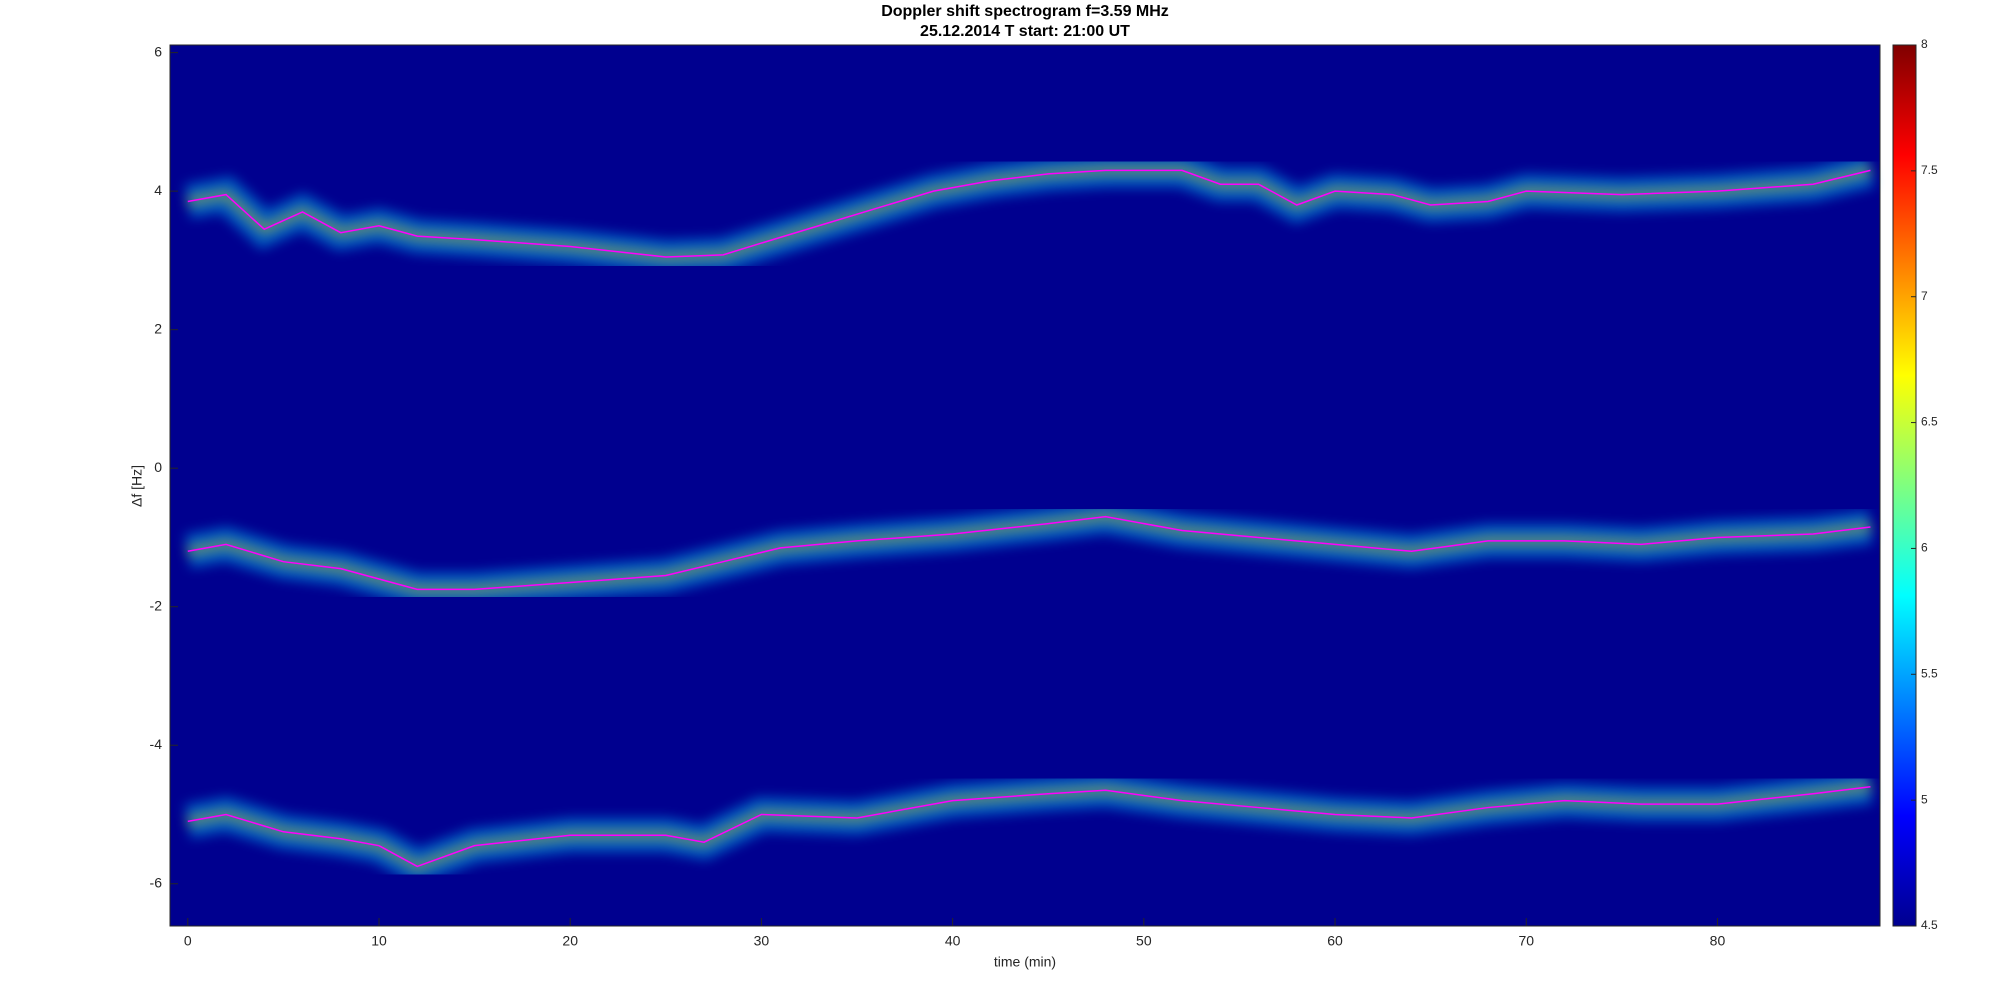  What do you see at coordinates (1924, 799) in the screenshot?
I see `colorbar-tick-label: 5` at bounding box center [1924, 799].